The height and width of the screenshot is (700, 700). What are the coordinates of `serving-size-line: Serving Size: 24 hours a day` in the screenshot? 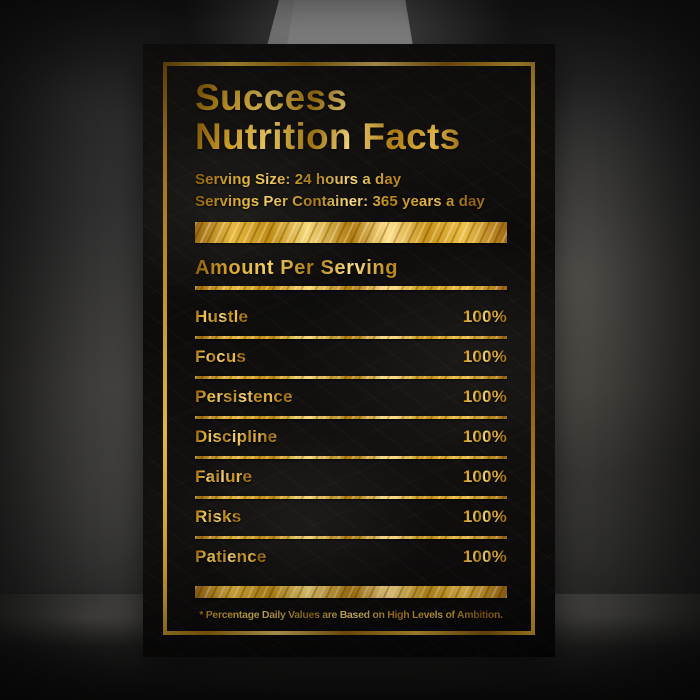 It's located at (351, 180).